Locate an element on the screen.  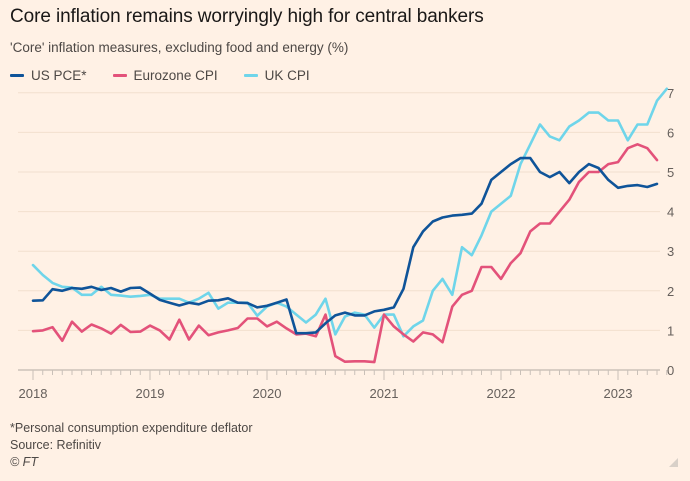
x-tick-label: 2023 is located at coordinates (618, 393).